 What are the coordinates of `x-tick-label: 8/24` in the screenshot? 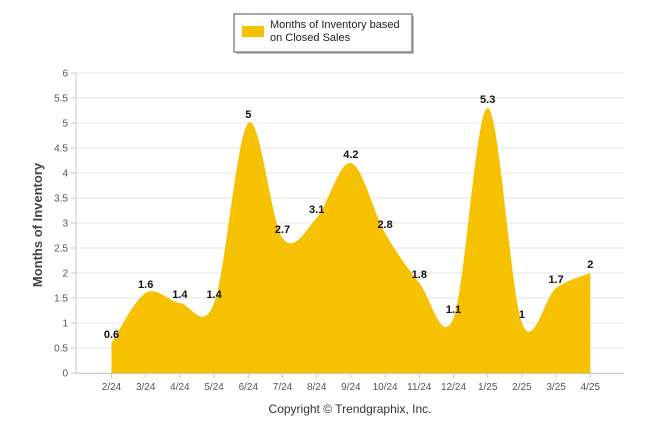 It's located at (317, 387).